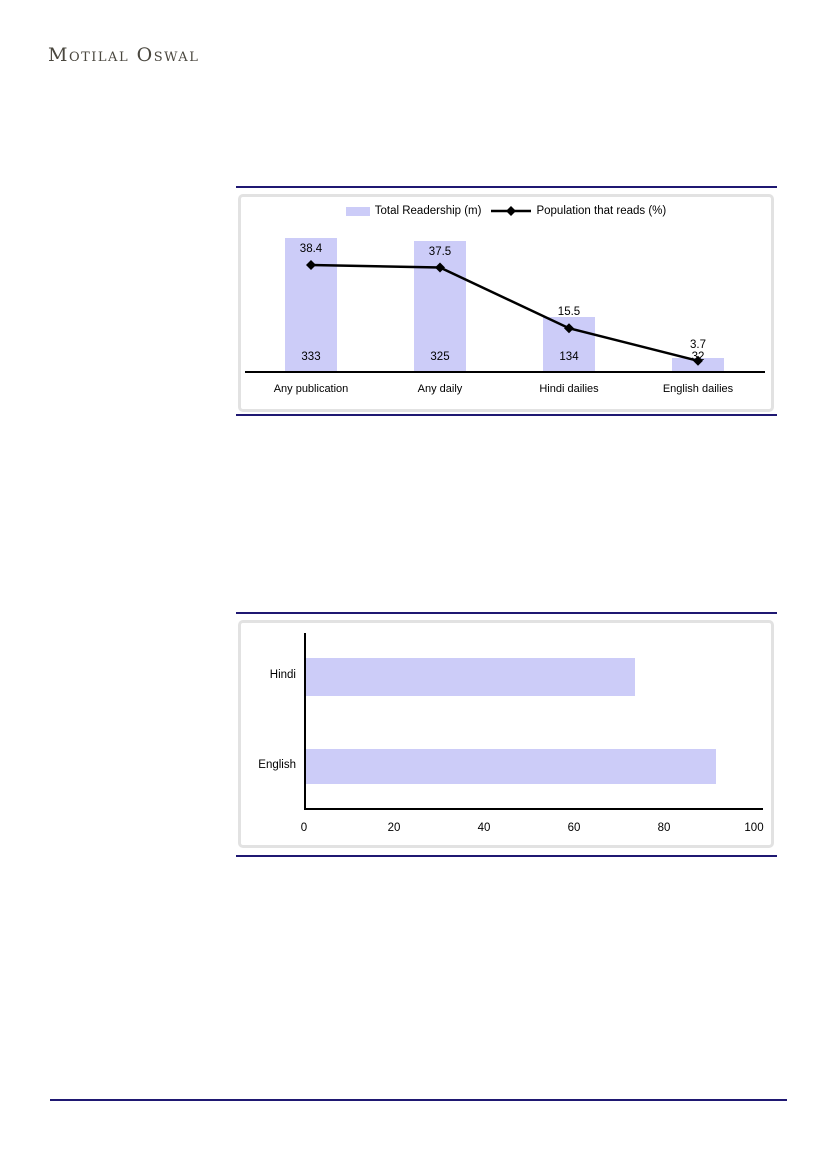 The width and height of the screenshot is (826, 1169). I want to click on category-label: Any publication, so click(311, 389).